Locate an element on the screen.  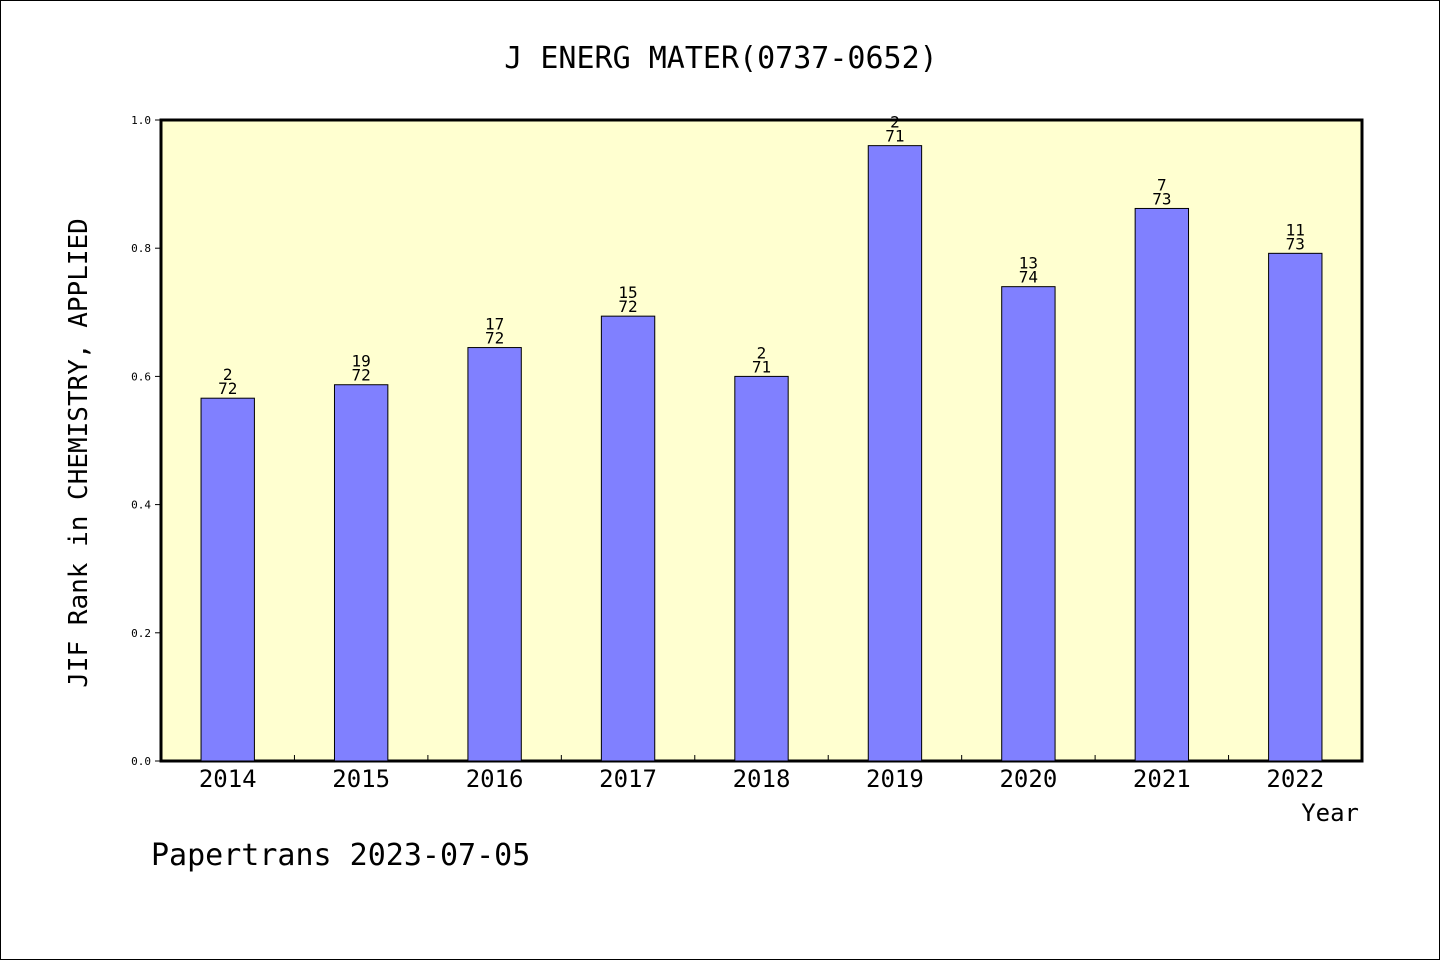
x-tick-label: 2015 is located at coordinates (361, 779).